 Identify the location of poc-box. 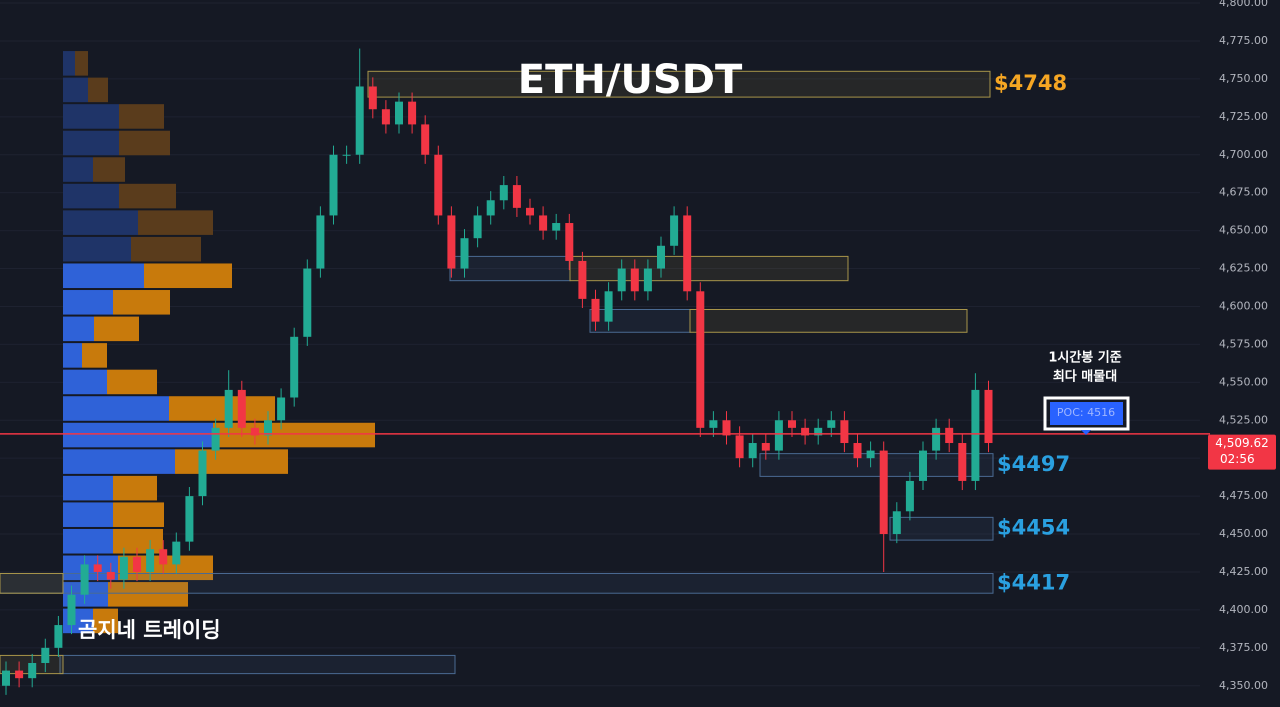
(1086, 413).